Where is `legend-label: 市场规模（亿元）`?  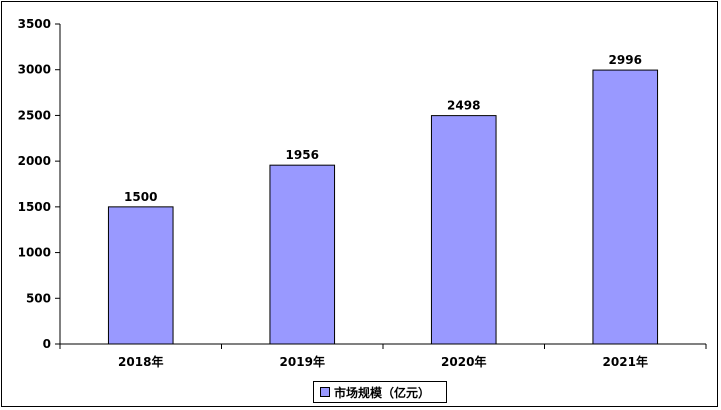 legend-label: 市场规模（亿元） is located at coordinates (382, 392).